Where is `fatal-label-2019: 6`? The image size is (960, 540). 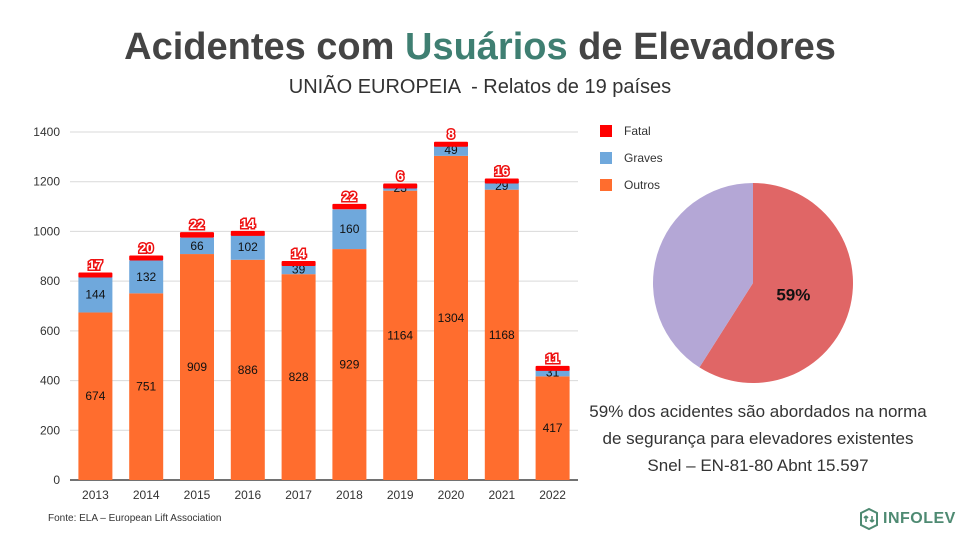
fatal-label-2019: 6 is located at coordinates (400, 175).